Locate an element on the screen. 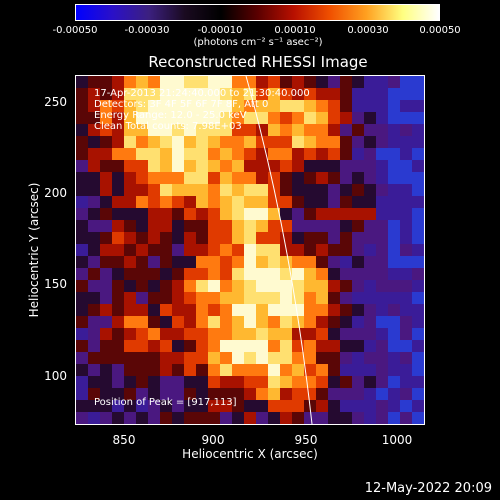 The image size is (500, 500). x-tick-label: 1000 is located at coordinates (397, 440).